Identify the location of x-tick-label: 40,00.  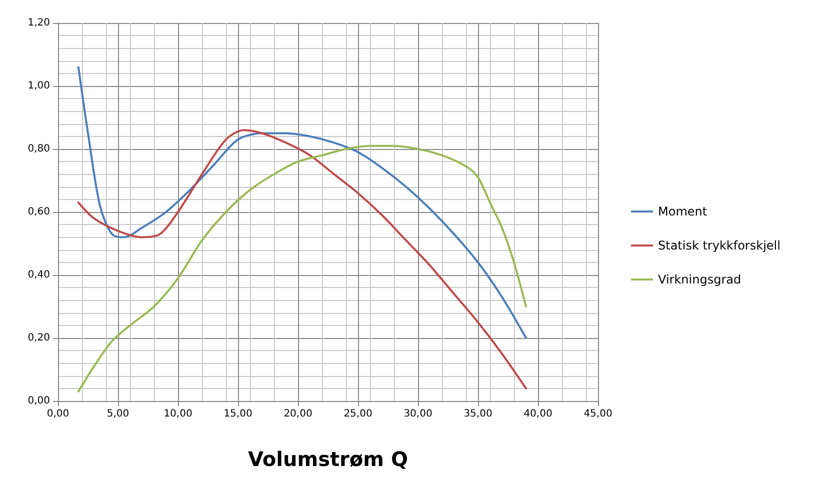
(538, 414).